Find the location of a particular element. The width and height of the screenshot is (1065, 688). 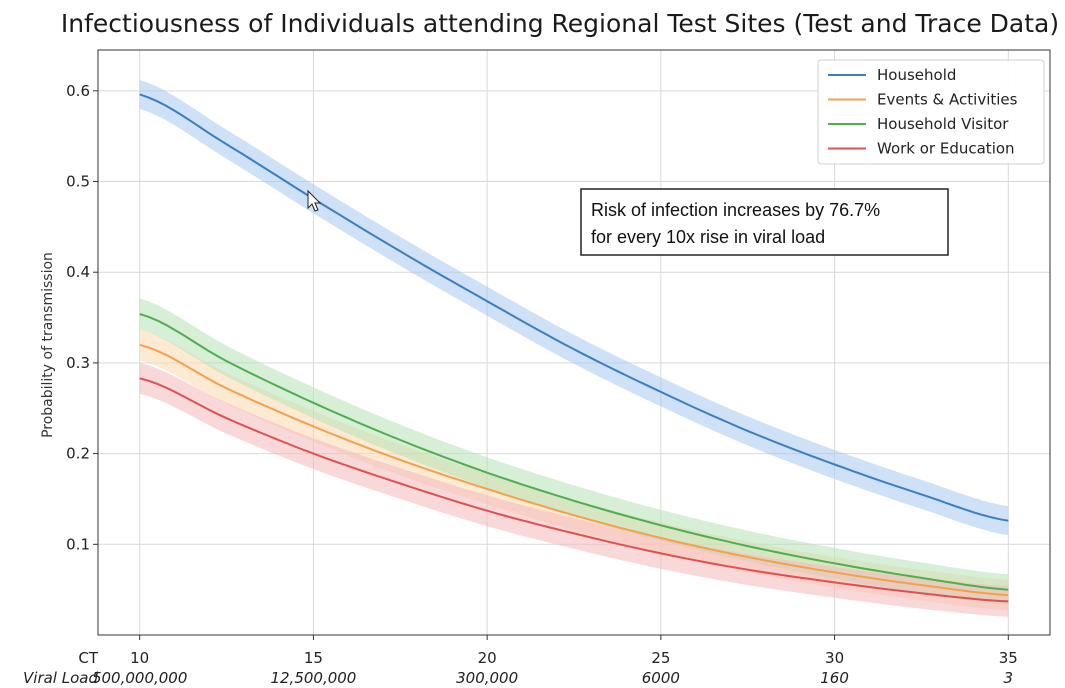

viral-load-tick-label: 12,500,000 is located at coordinates (313, 678).